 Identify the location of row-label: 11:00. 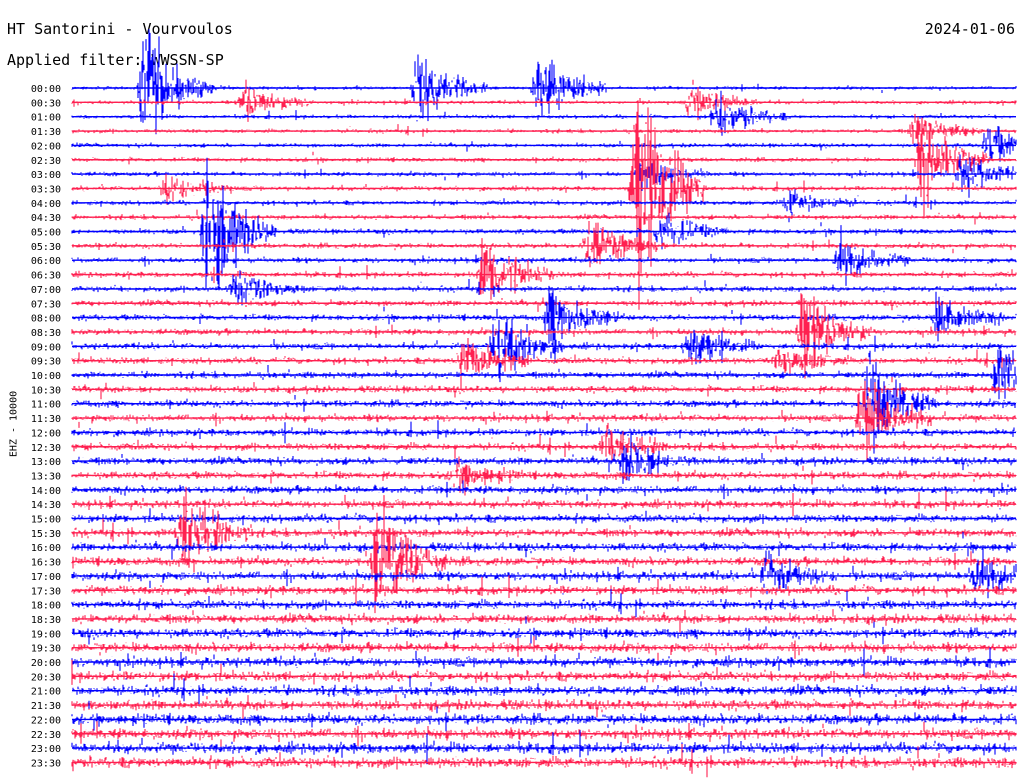
(46, 405).